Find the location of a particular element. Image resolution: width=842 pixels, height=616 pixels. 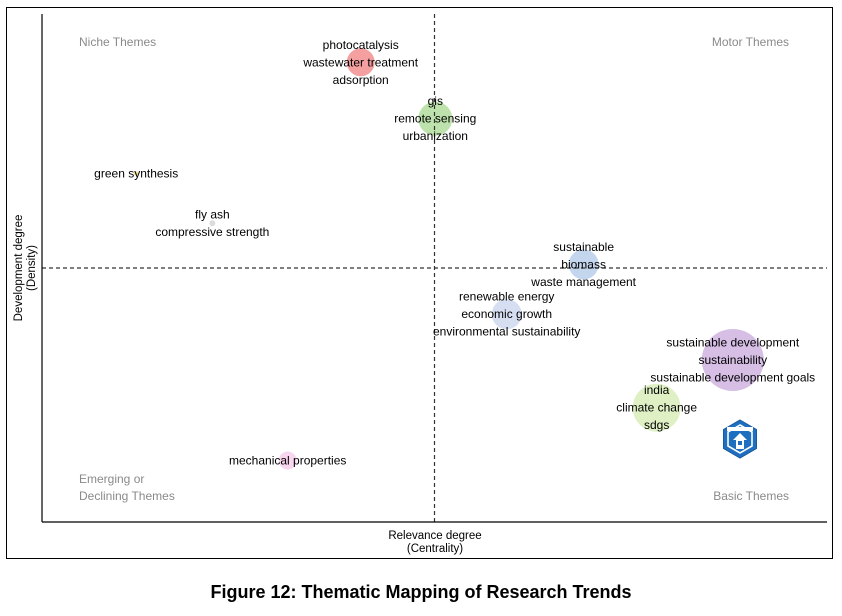

biblioshiny-logo is located at coordinates (740, 439).